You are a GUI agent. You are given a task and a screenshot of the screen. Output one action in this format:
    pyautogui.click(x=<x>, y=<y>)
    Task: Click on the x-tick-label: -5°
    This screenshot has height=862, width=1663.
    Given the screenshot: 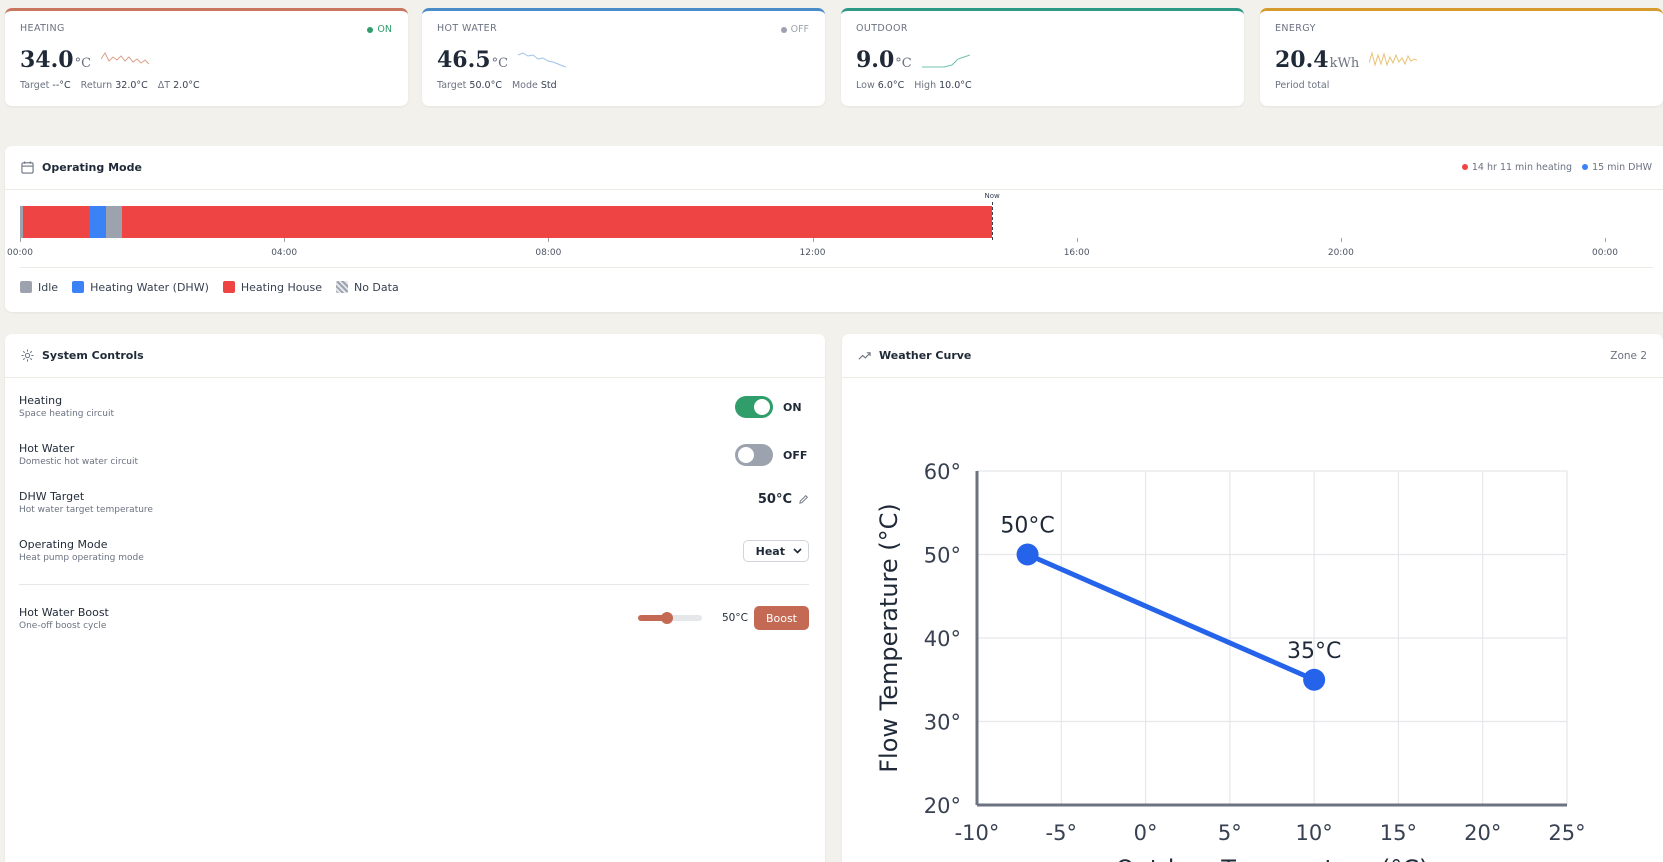 What is the action you would take?
    pyautogui.click(x=1061, y=833)
    